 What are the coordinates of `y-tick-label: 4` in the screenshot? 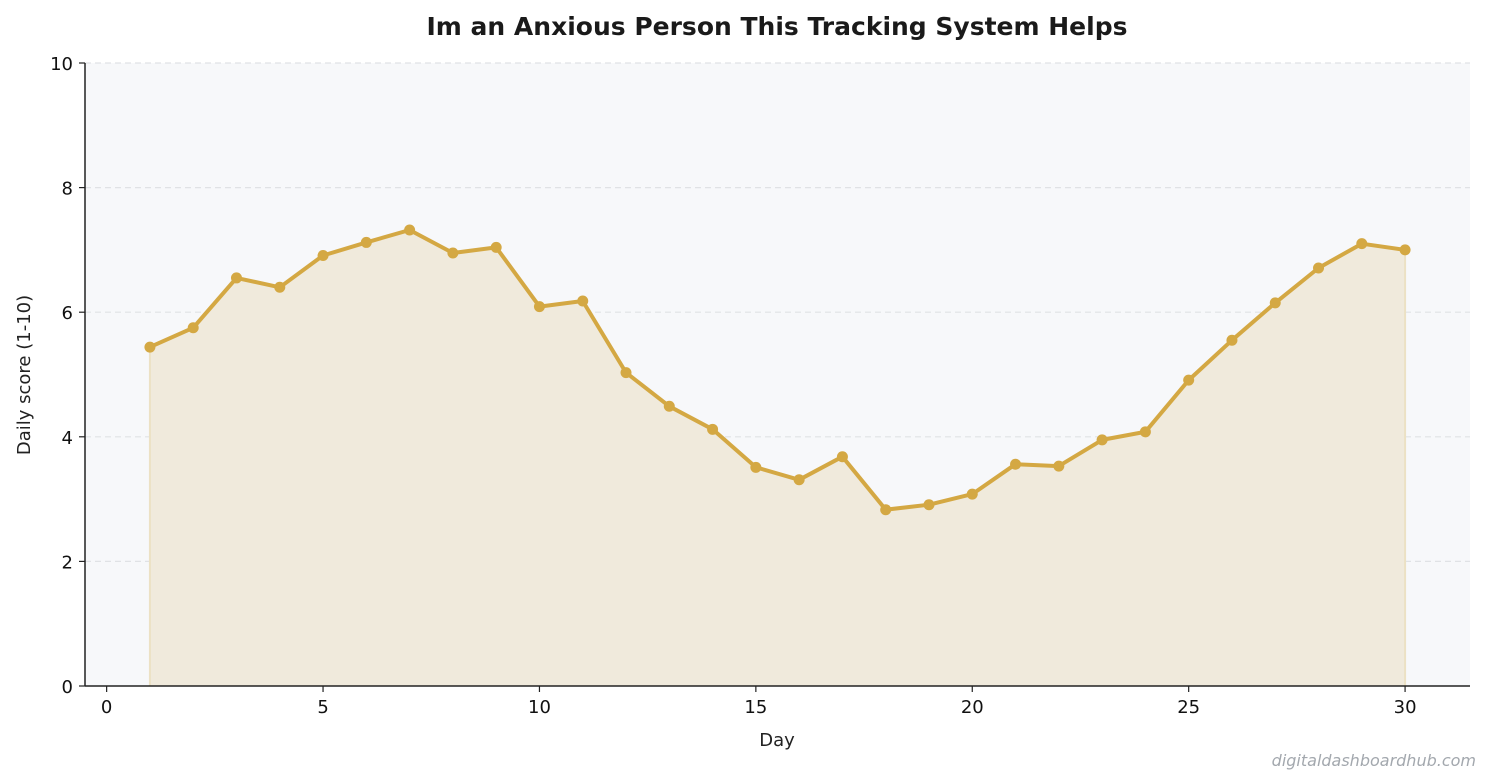 It's located at (67, 438).